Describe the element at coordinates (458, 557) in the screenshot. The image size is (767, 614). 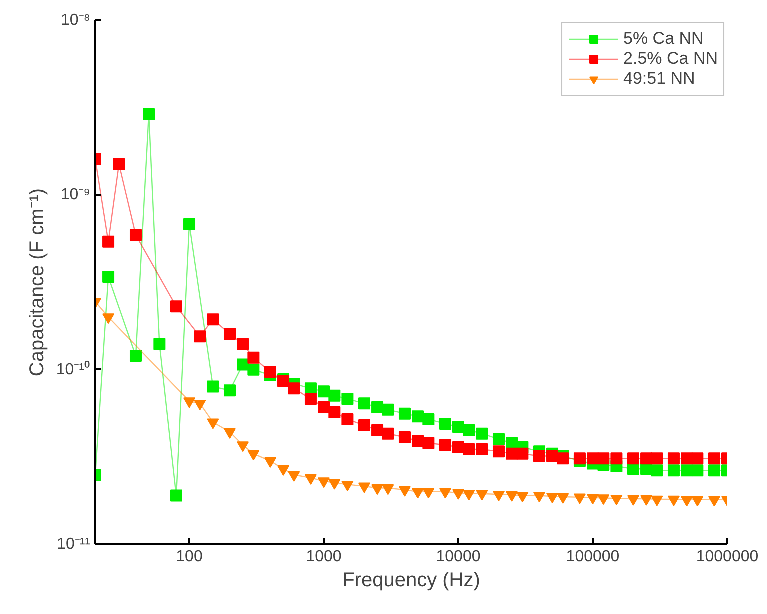
I see `x-tick-label: 10000` at that location.